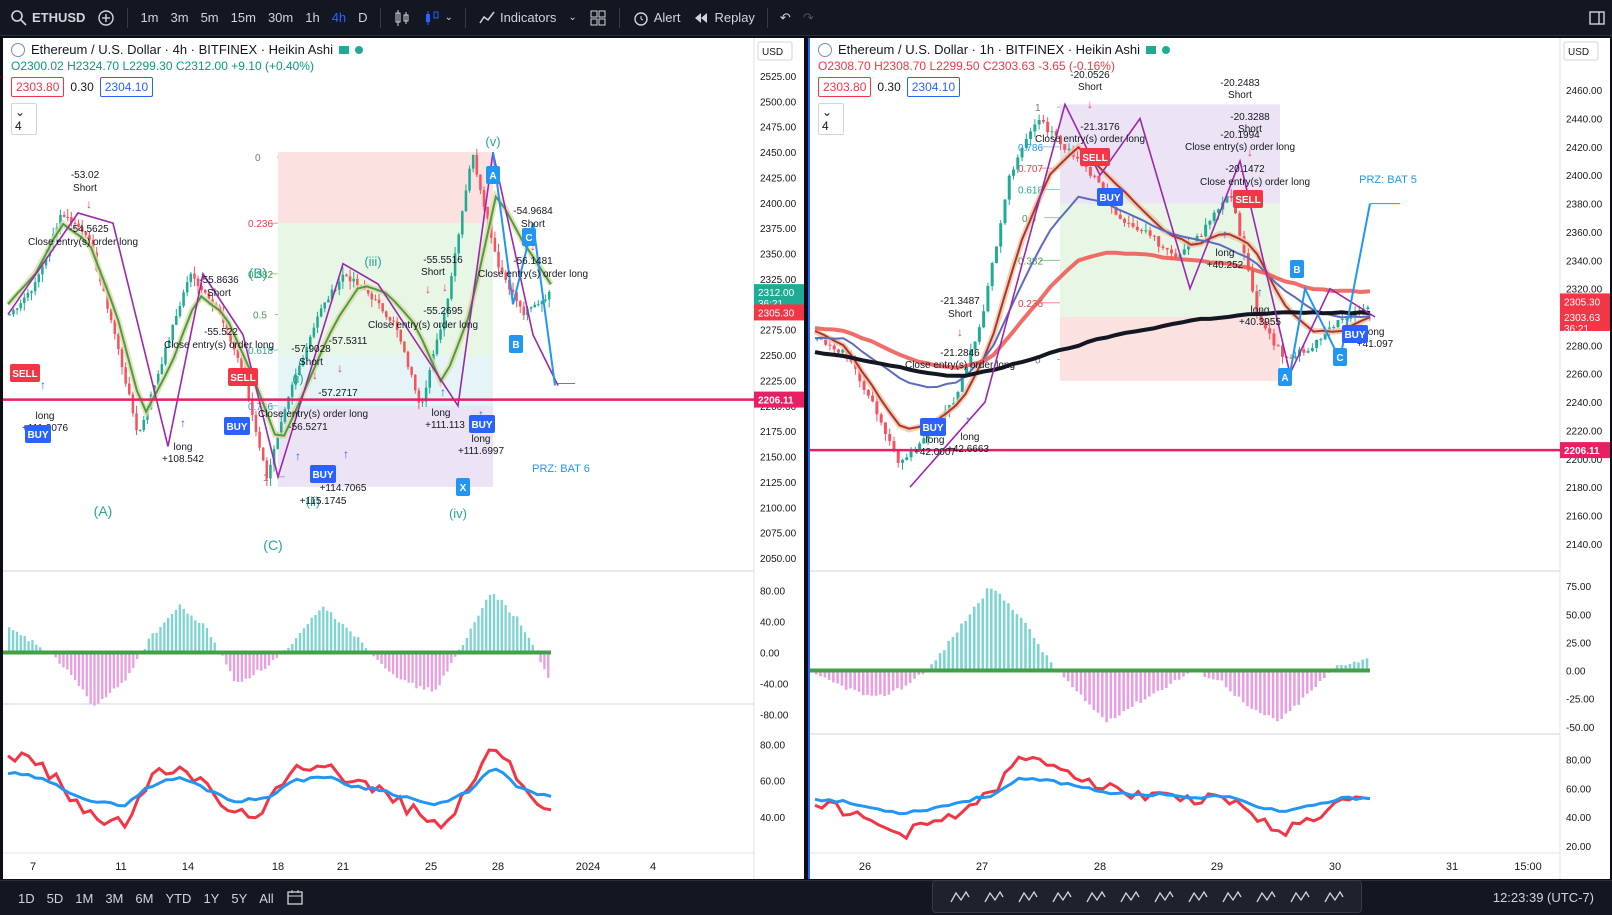 Image resolution: width=1612 pixels, height=915 pixels. What do you see at coordinates (423, 325) in the screenshot?
I see `chart-annotation: Close entry(s) order long` at bounding box center [423, 325].